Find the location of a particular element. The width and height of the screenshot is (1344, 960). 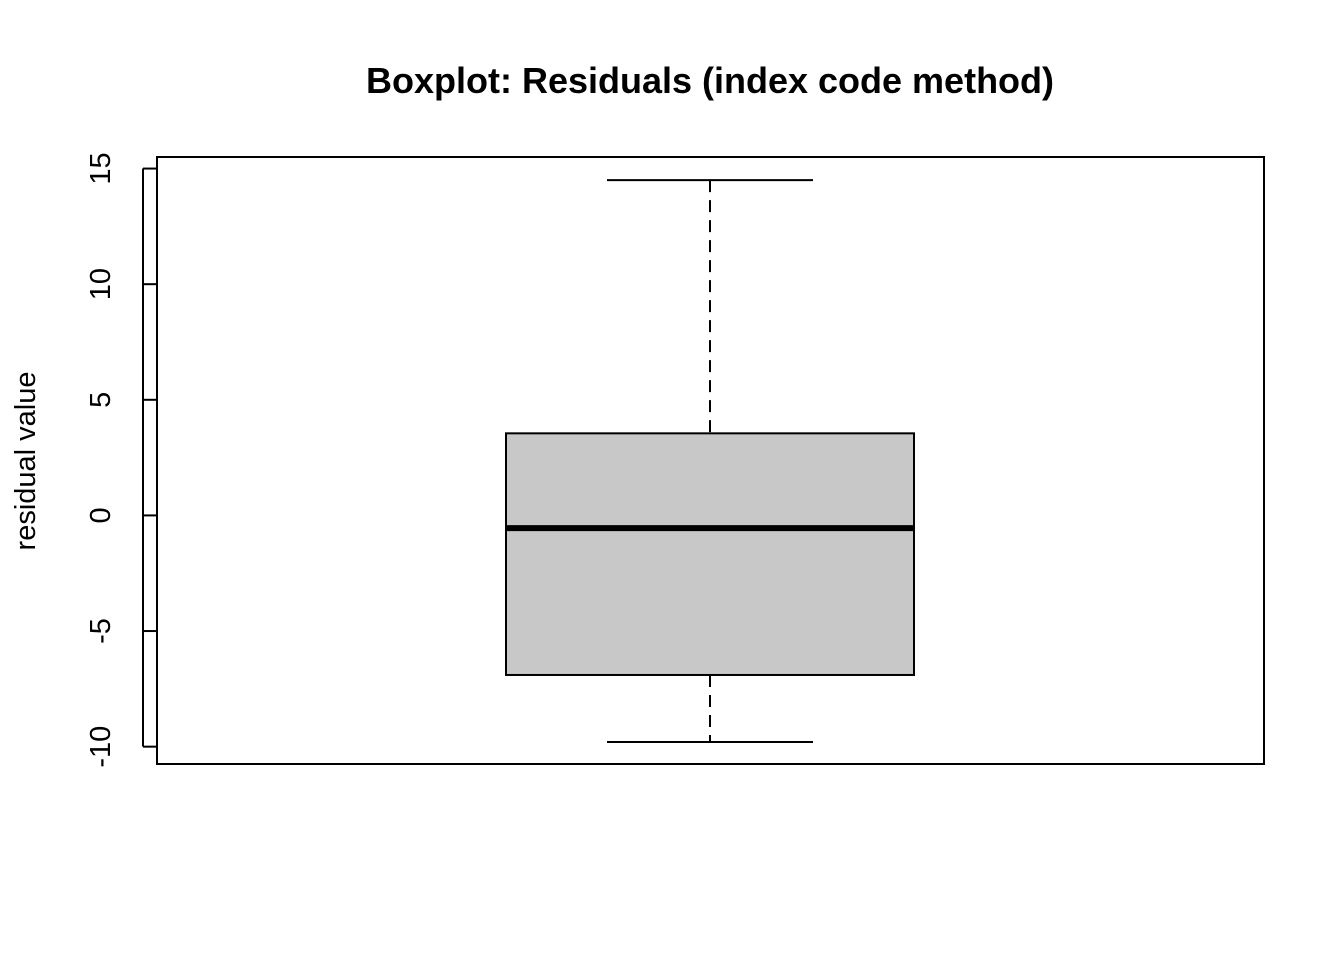

y-tick-label: 15 is located at coordinates (101, 168).